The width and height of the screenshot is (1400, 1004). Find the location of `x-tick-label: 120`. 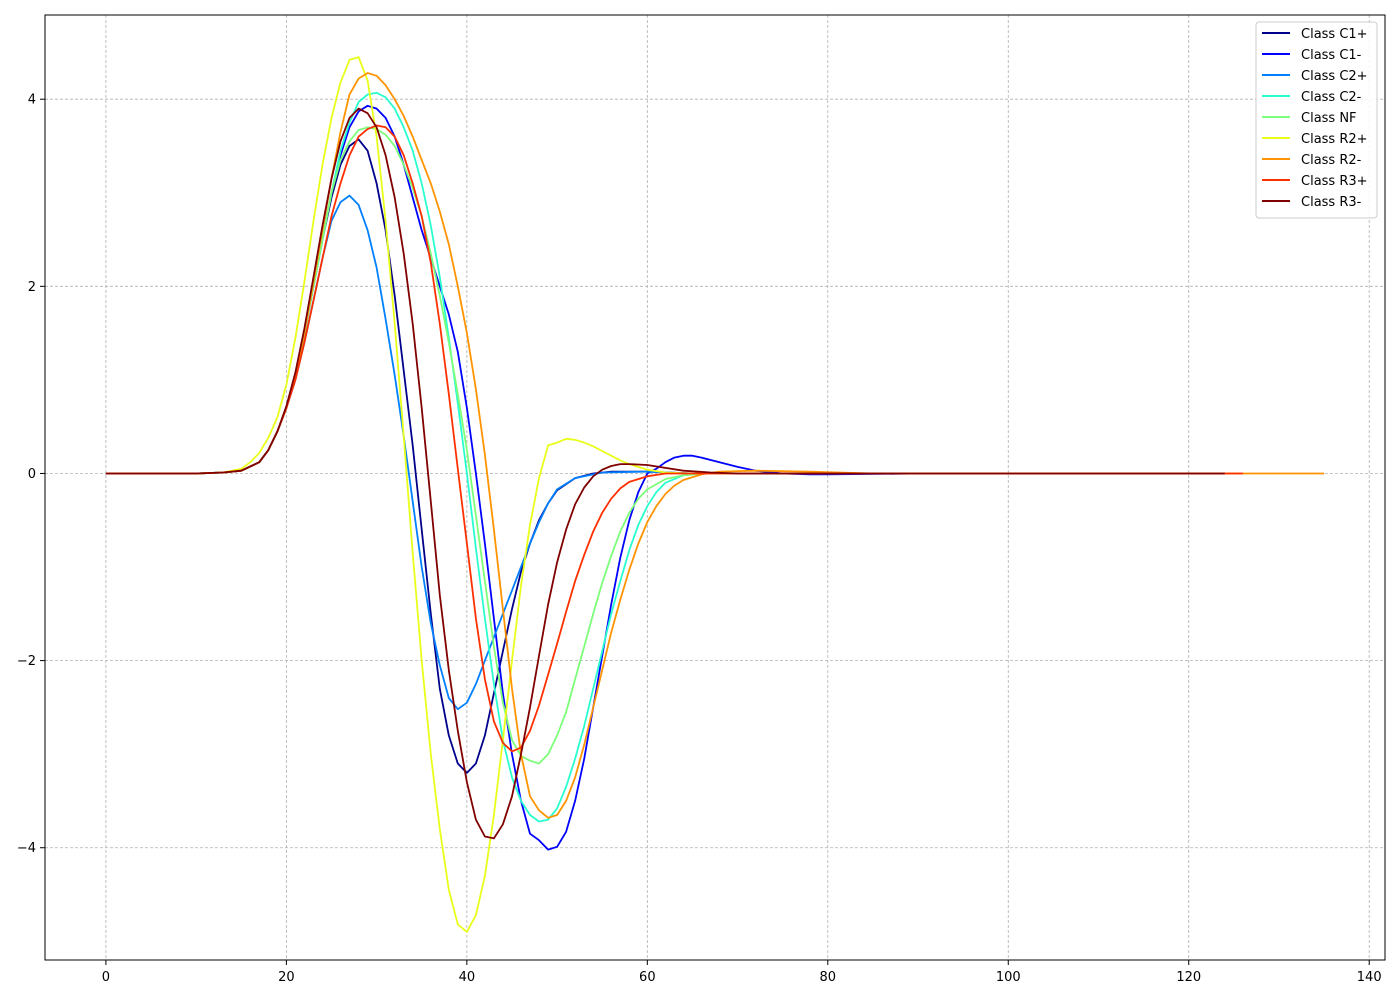

x-tick-label: 120 is located at coordinates (1188, 977).